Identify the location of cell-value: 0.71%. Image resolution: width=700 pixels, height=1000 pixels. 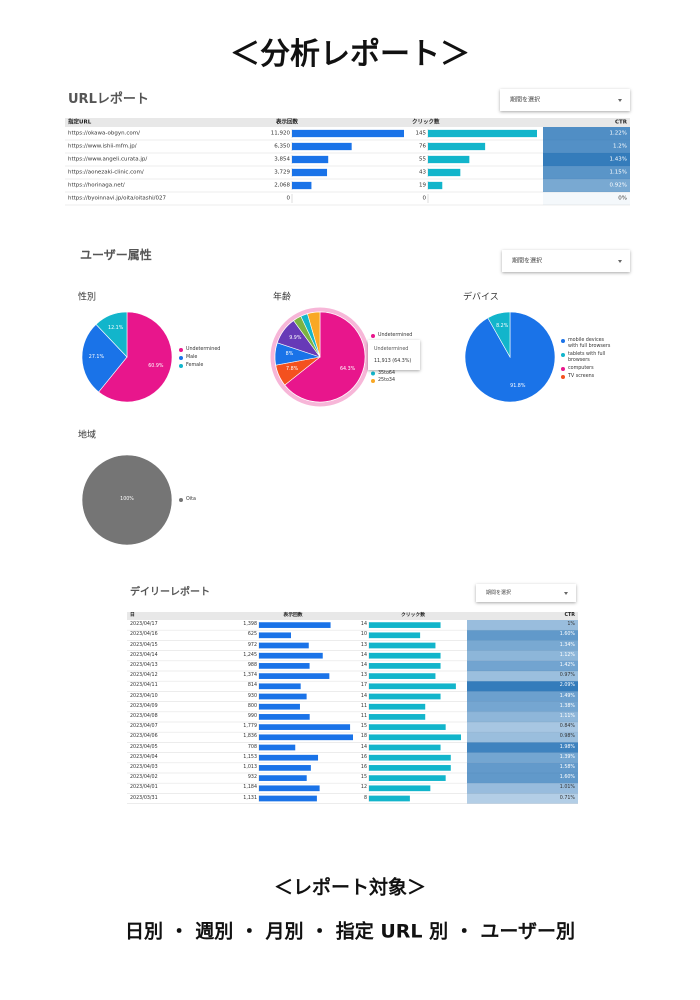
(567, 798).